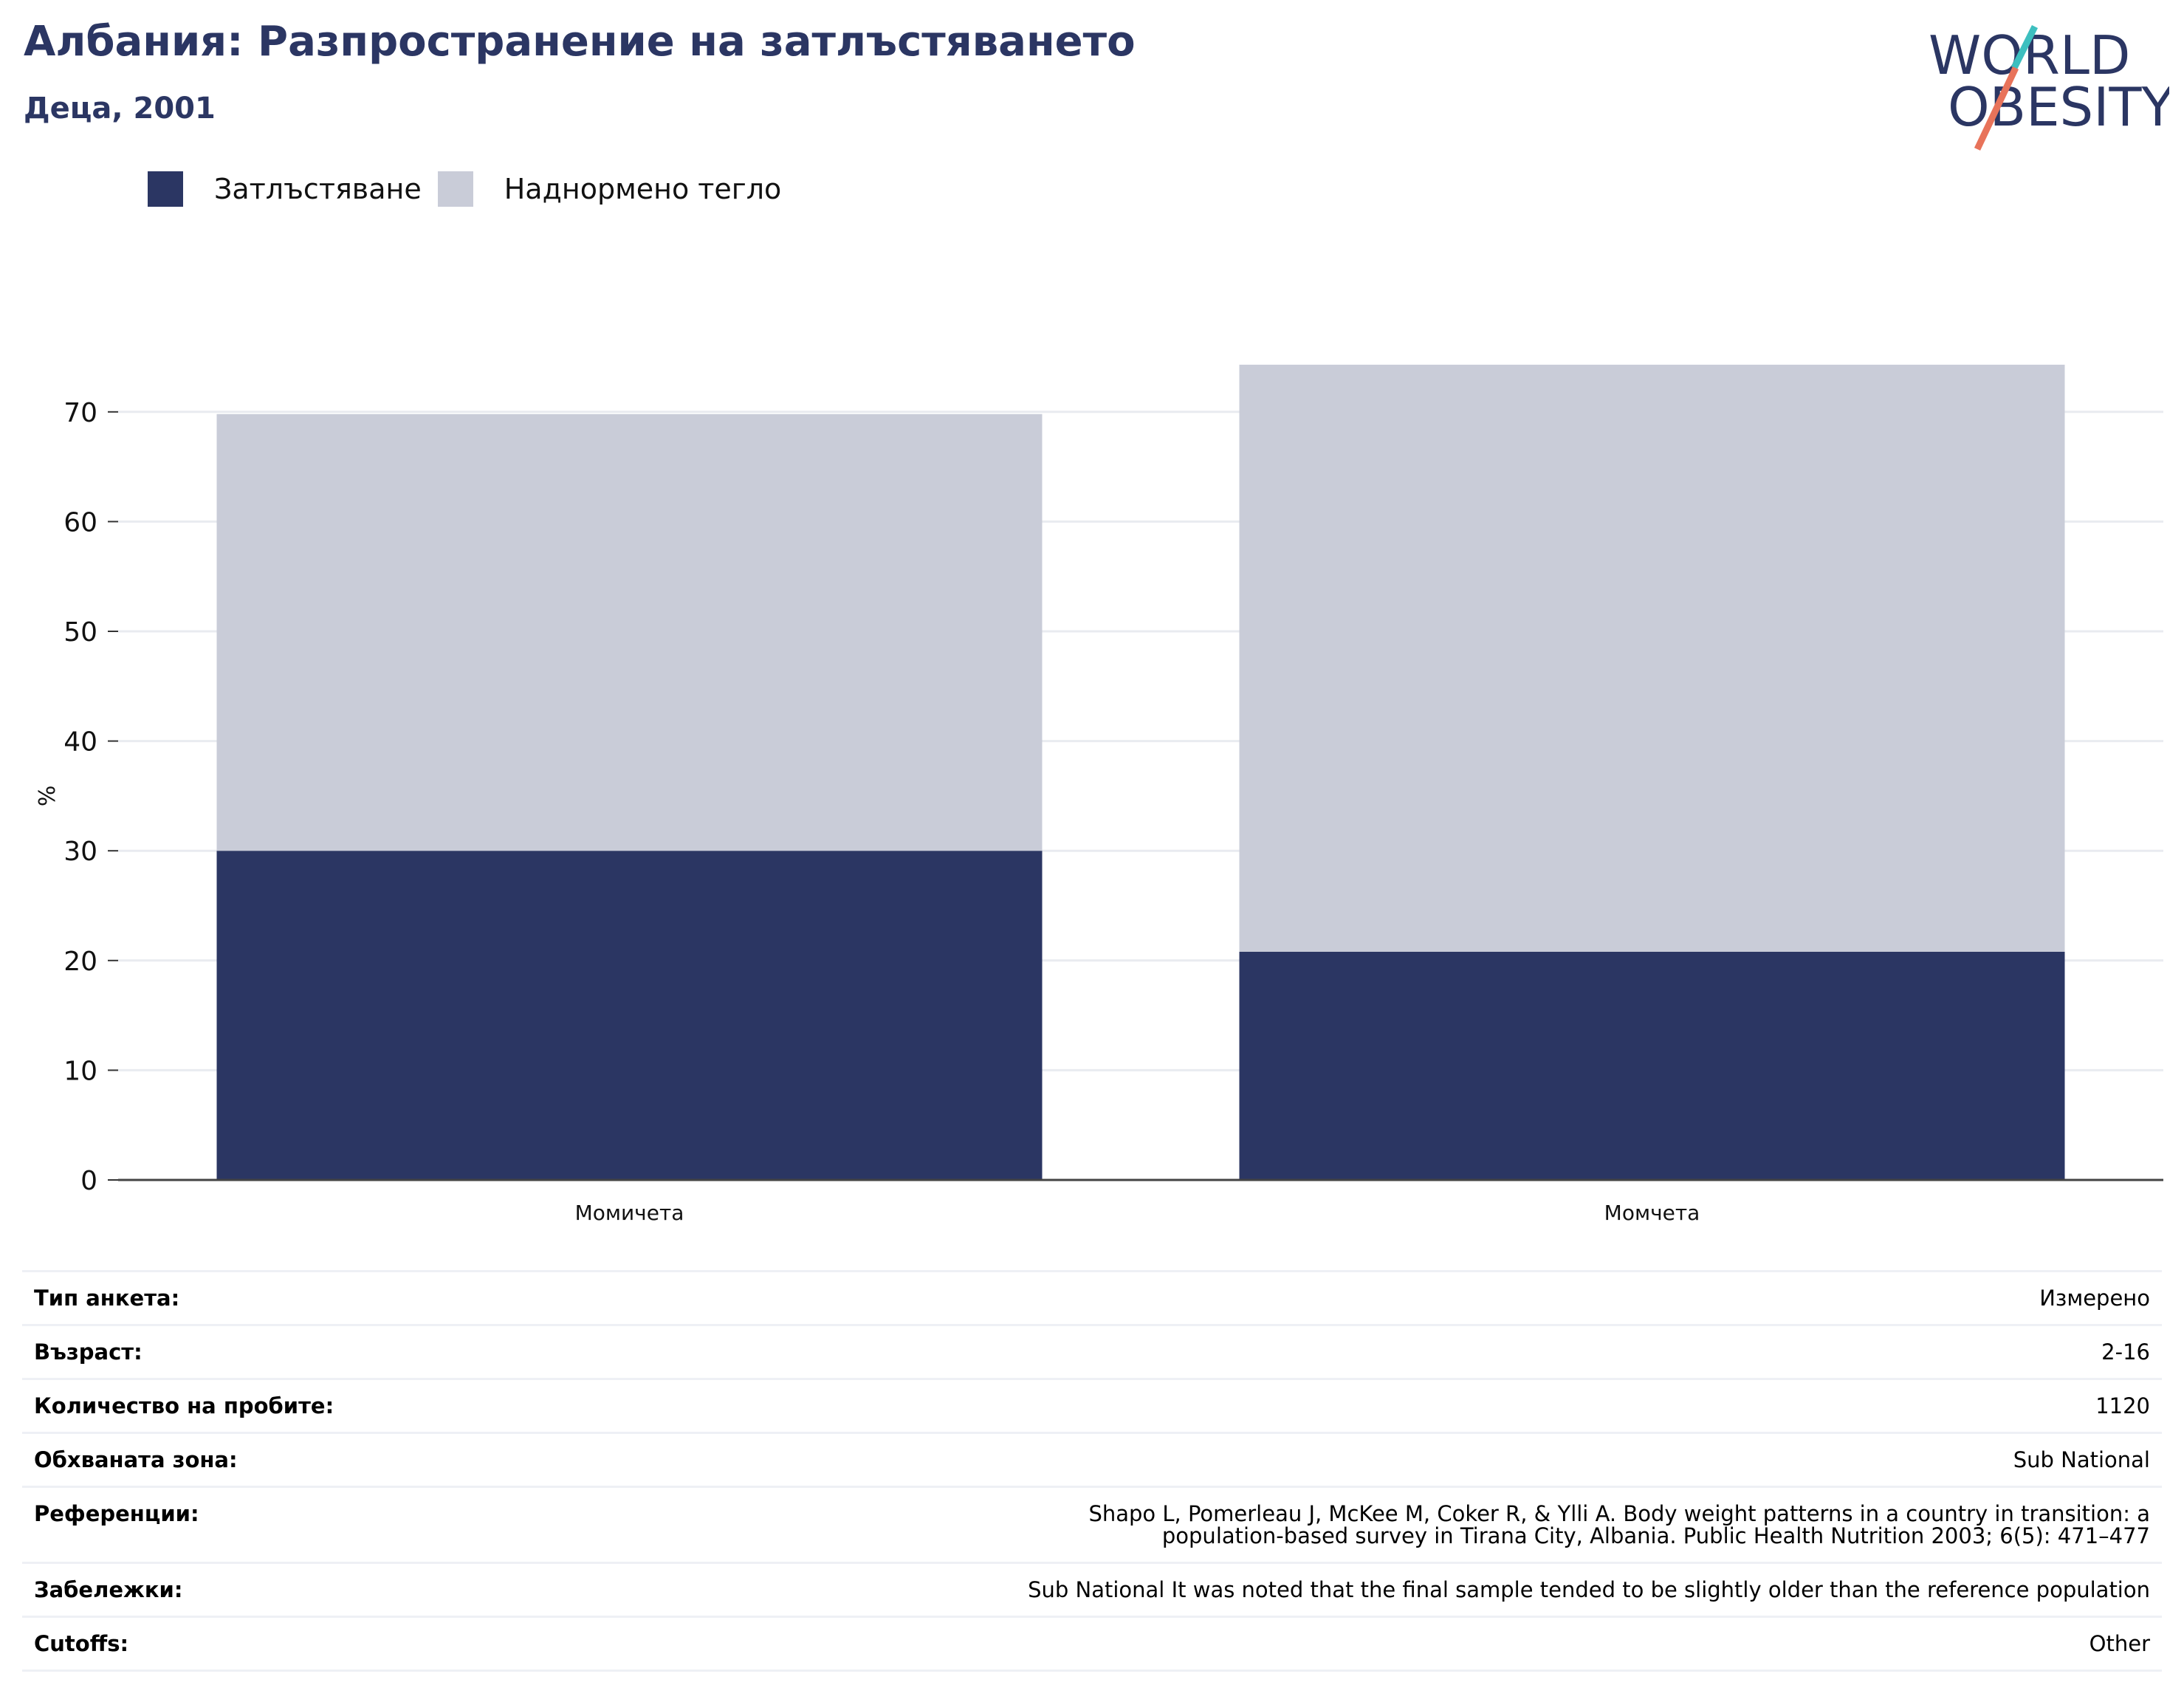 This screenshot has width=2184, height=1702. Describe the element at coordinates (1326, 1297) in the screenshot. I see `info-value: Измерено` at that location.